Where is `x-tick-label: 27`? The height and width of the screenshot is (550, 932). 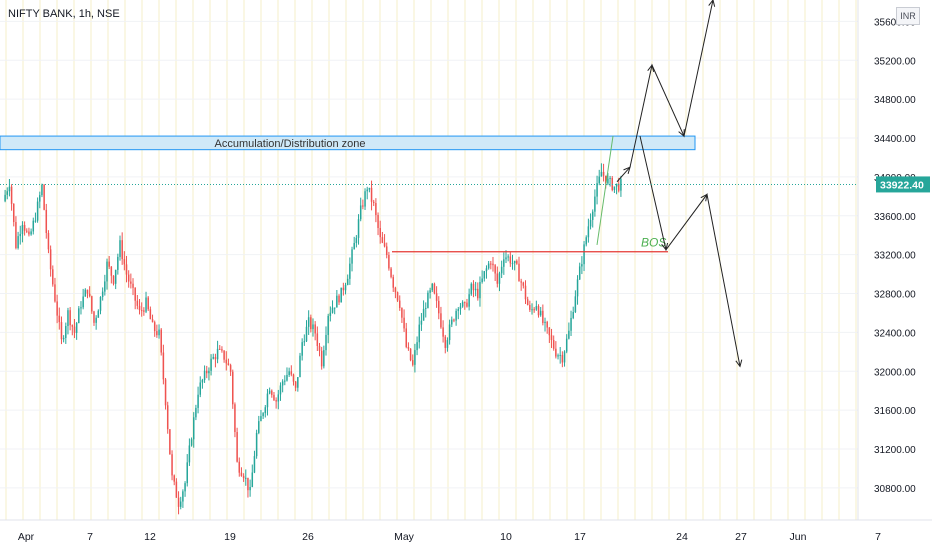
x-tick-label: 27 is located at coordinates (741, 537).